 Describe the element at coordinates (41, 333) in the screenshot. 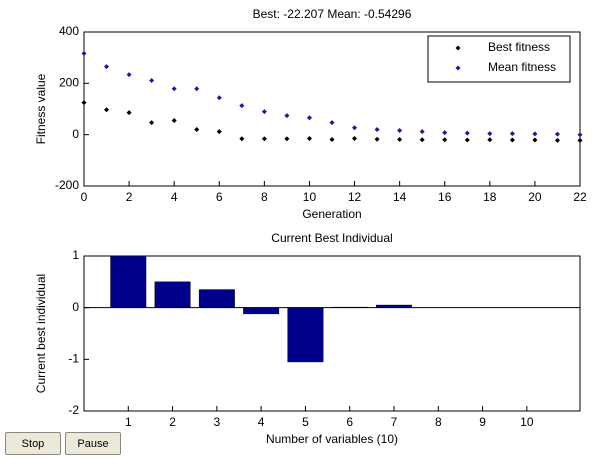

I see `y-axis-label: Current best individual` at that location.